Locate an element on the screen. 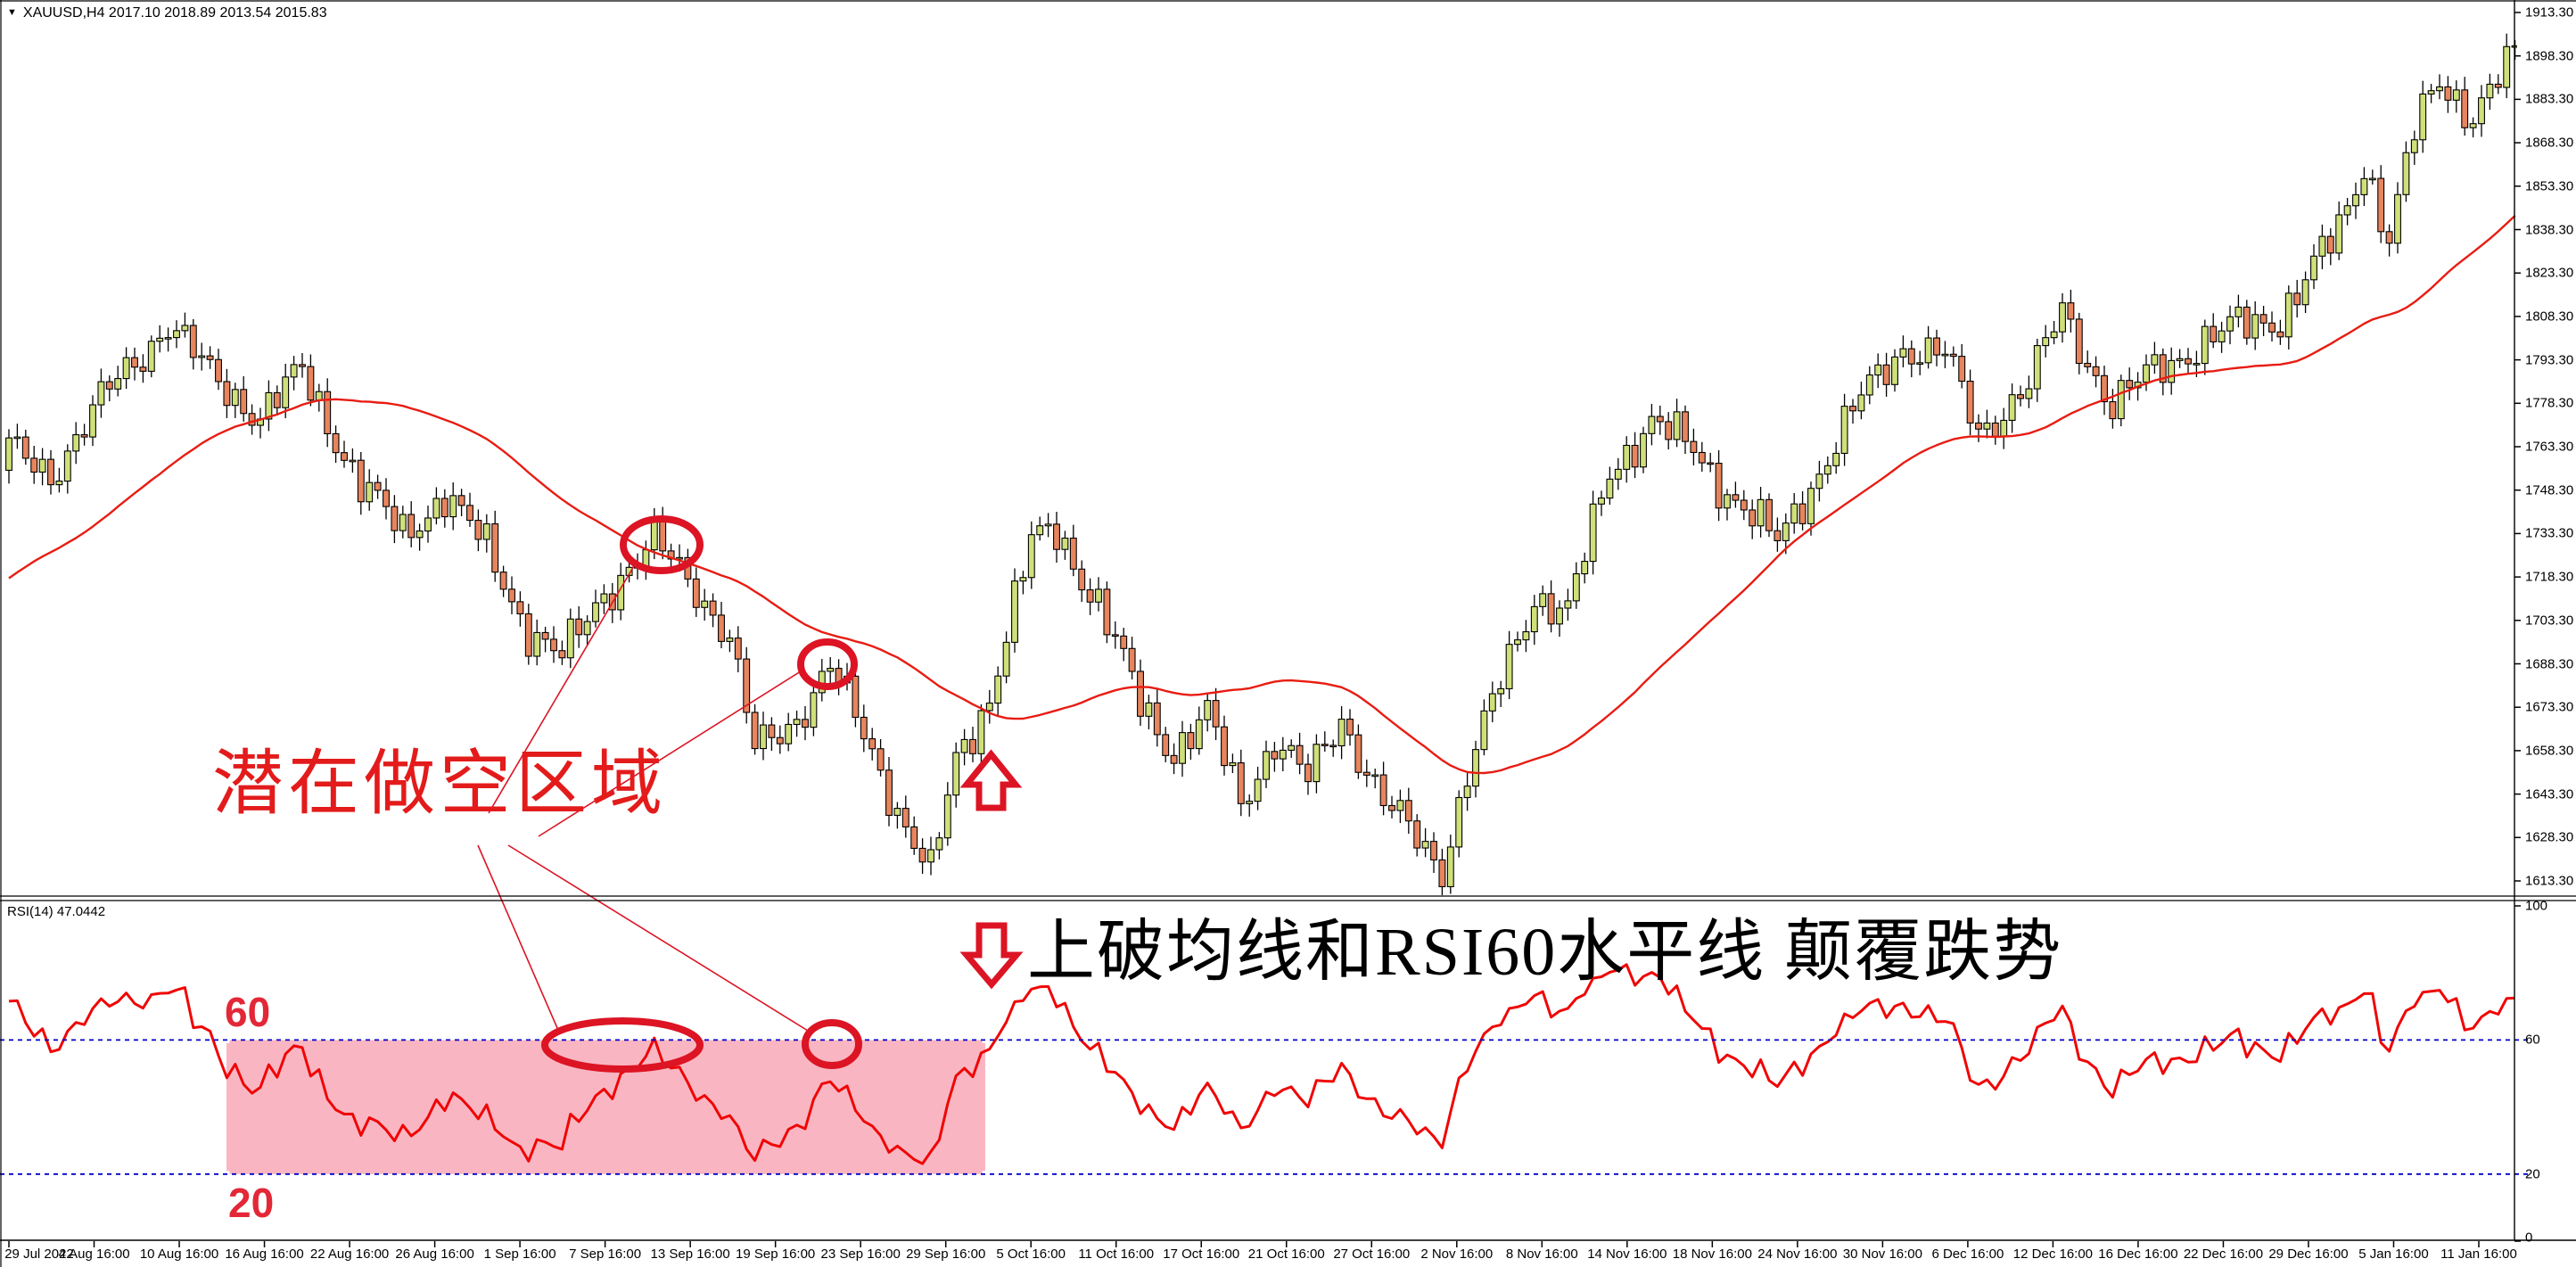 The width and height of the screenshot is (2576, 1267). price-axis-label: 1733.30 is located at coordinates (2549, 533).